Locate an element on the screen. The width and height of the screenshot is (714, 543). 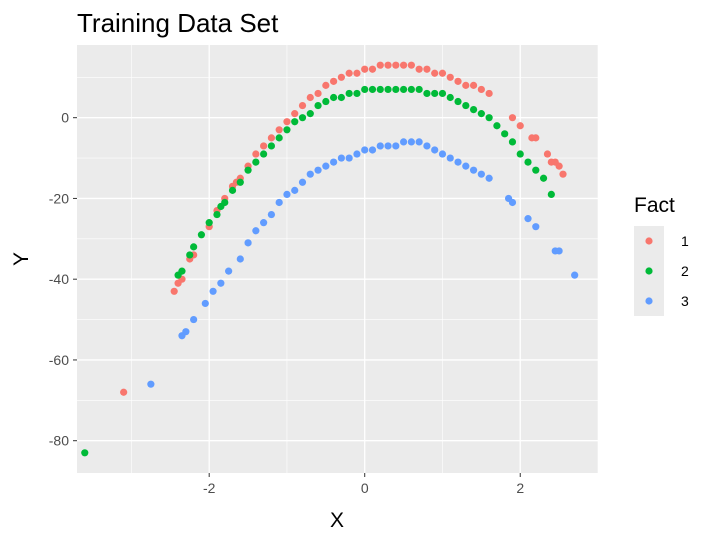
x-tick-label: 2 is located at coordinates (520, 488).